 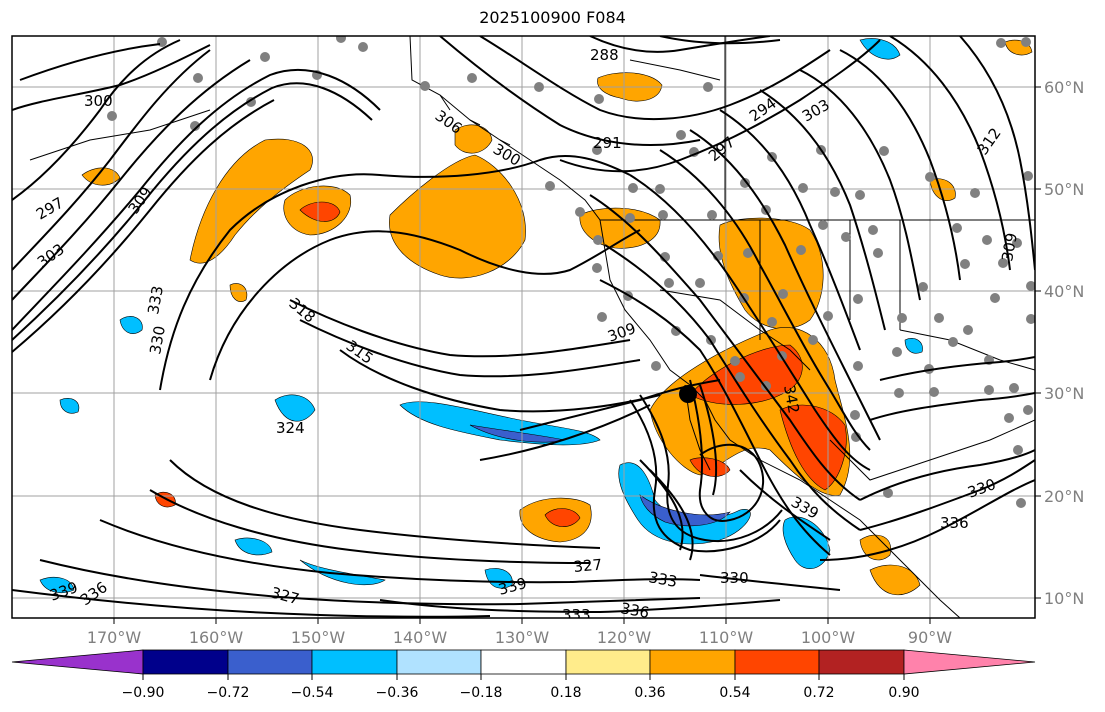 What do you see at coordinates (77, 662) in the screenshot?
I see `colorbar-extend-low` at bounding box center [77, 662].